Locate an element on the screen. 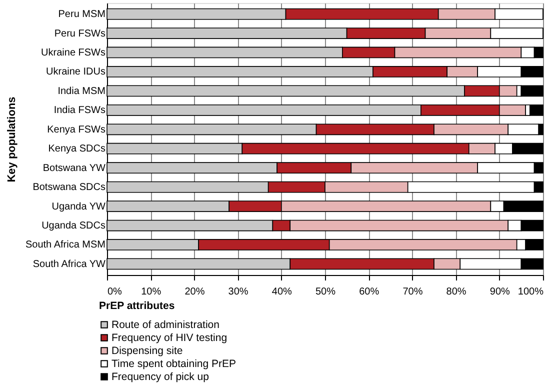  y-tick-label: Kenya FSWs is located at coordinates (76, 130).